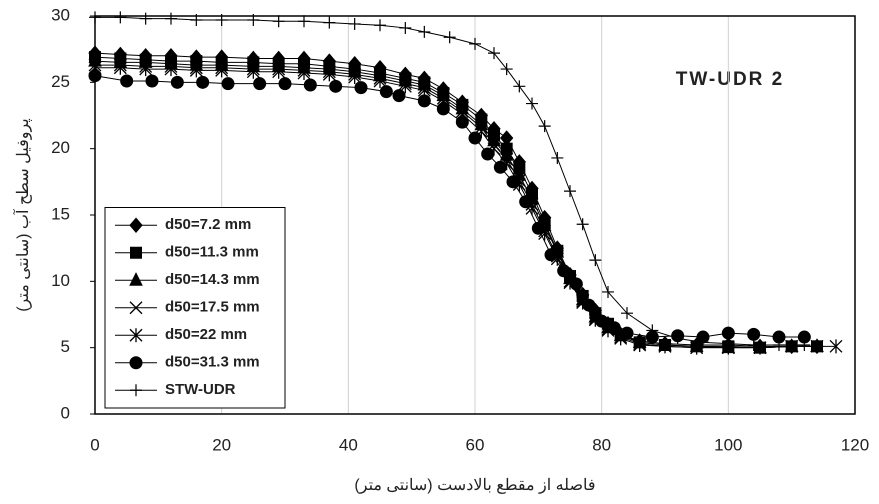 The image size is (879, 504). What do you see at coordinates (22, 215) in the screenshot?
I see `y-axis-label: پروفیل سطح آب (سانتی متر)` at bounding box center [22, 215].